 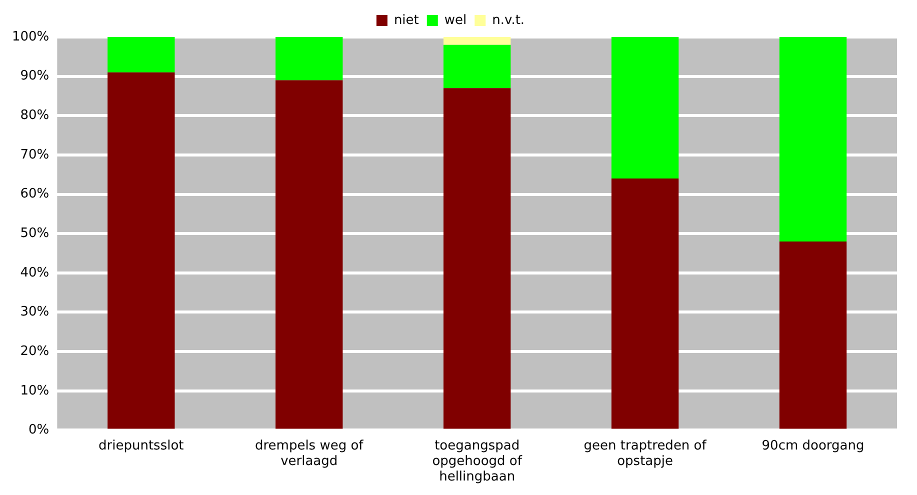 I want to click on legend-label: n.v.t., so click(x=508, y=20).